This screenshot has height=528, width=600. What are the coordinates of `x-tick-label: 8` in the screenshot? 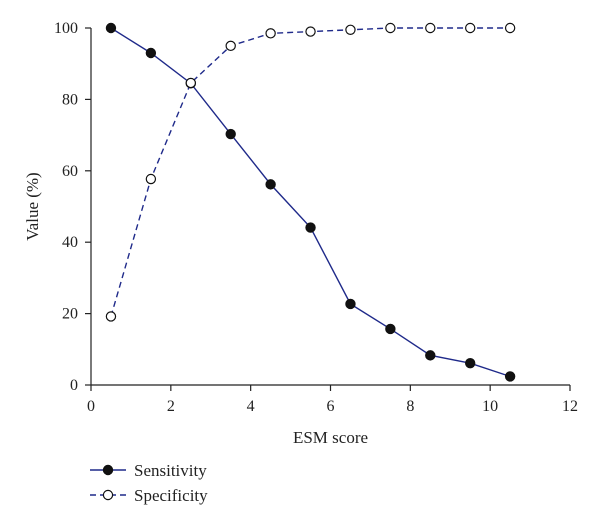 It's located at (410, 406).